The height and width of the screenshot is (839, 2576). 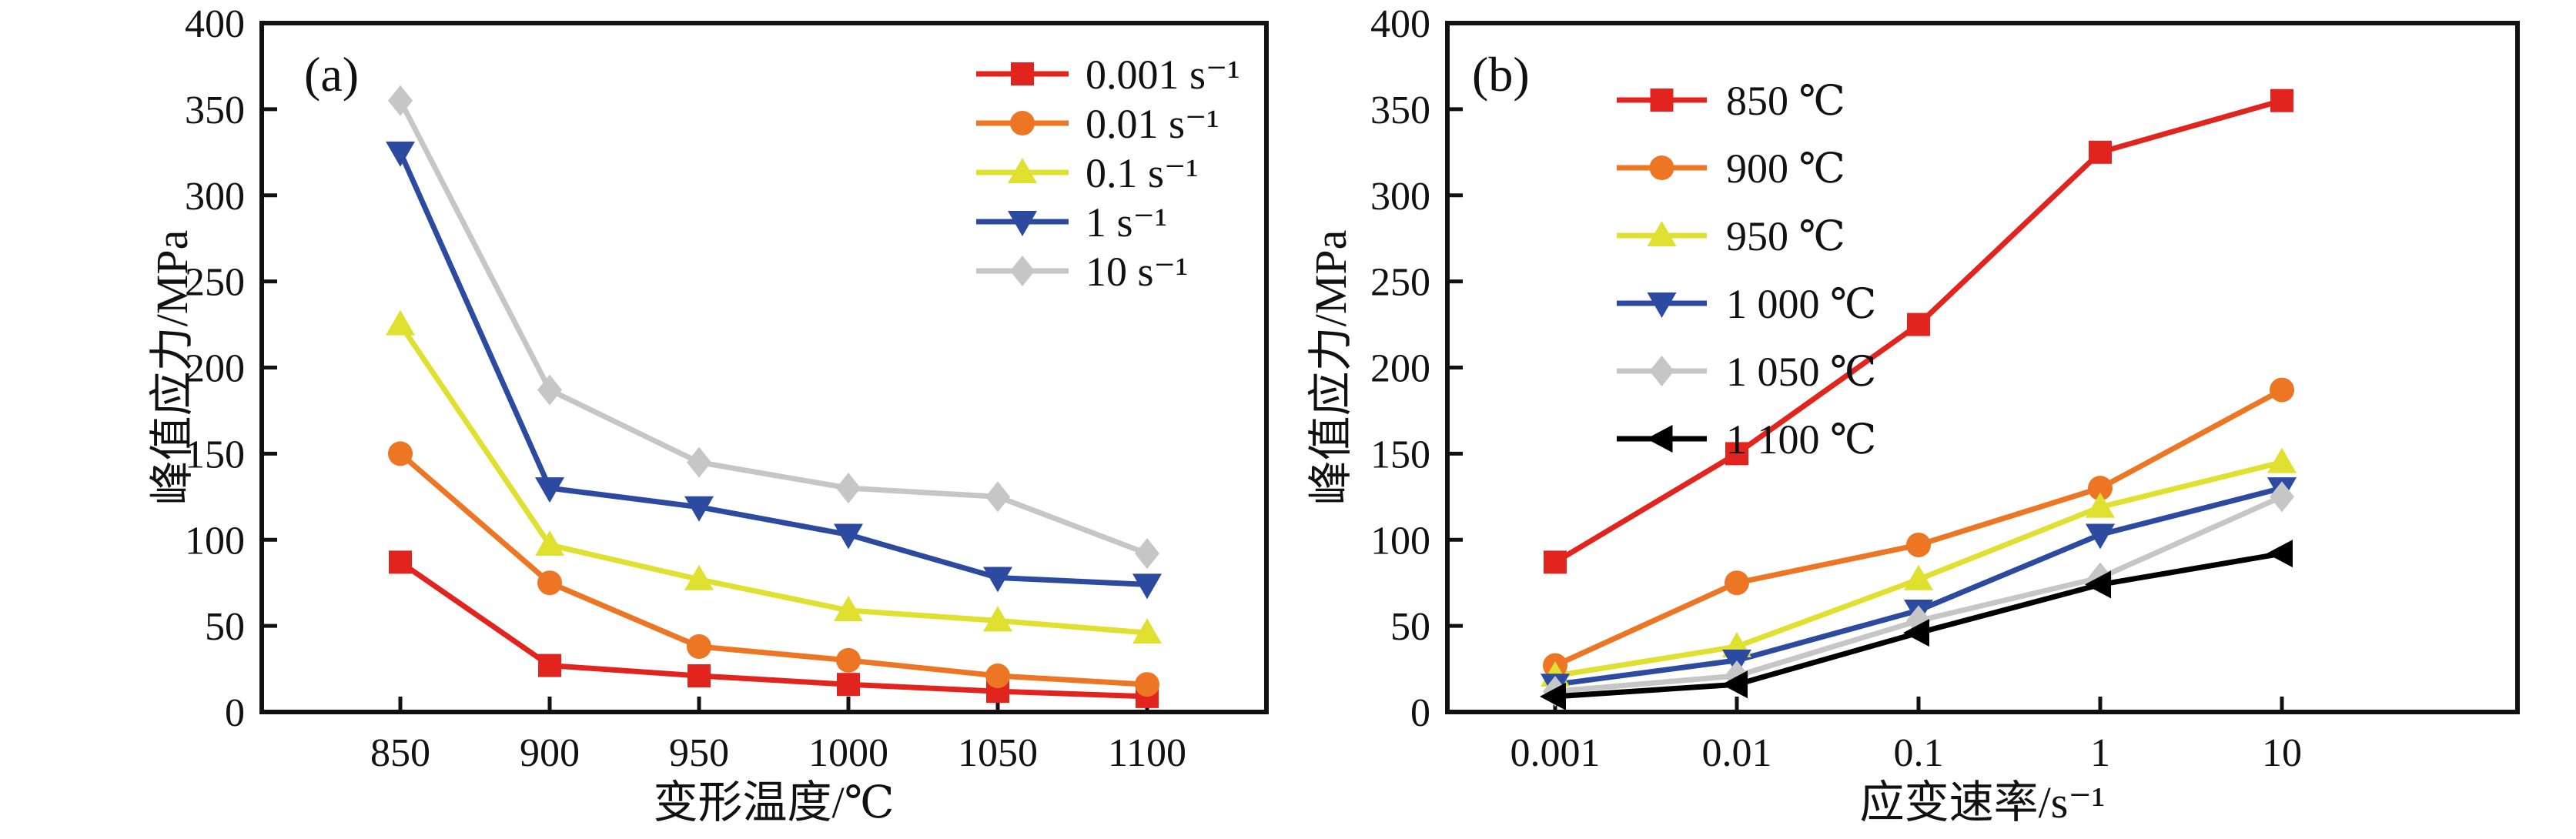 I want to click on legend: 850 ℃ 900 ℃ 950 ℃ 1 000 ℃ 1 050 ℃ 1 100 ℃, so click(x=1747, y=270).